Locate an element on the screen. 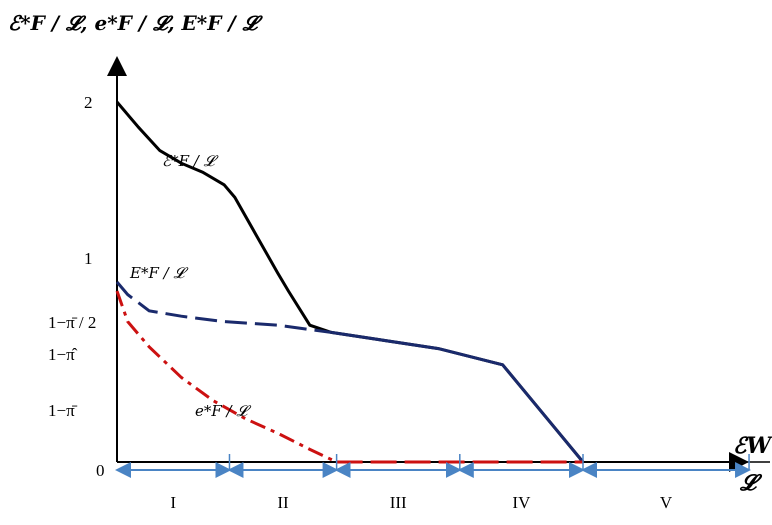 This screenshot has width=772, height=525. y-axis-label: ℰ*F / 𝓛, e*F / 𝓛, E*F / 𝓛 is located at coordinates (136, 23).